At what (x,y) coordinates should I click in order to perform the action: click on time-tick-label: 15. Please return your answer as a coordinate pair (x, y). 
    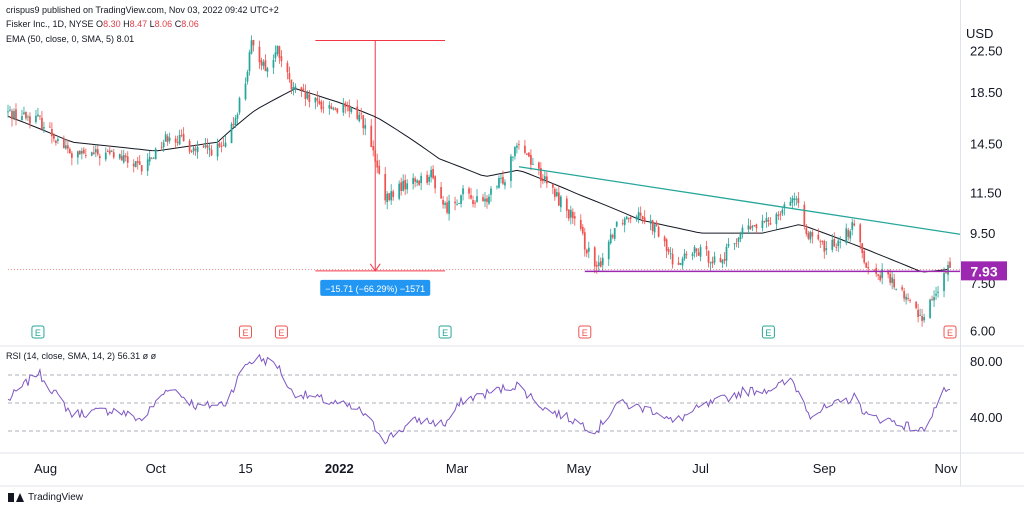
    Looking at the image, I should click on (245, 468).